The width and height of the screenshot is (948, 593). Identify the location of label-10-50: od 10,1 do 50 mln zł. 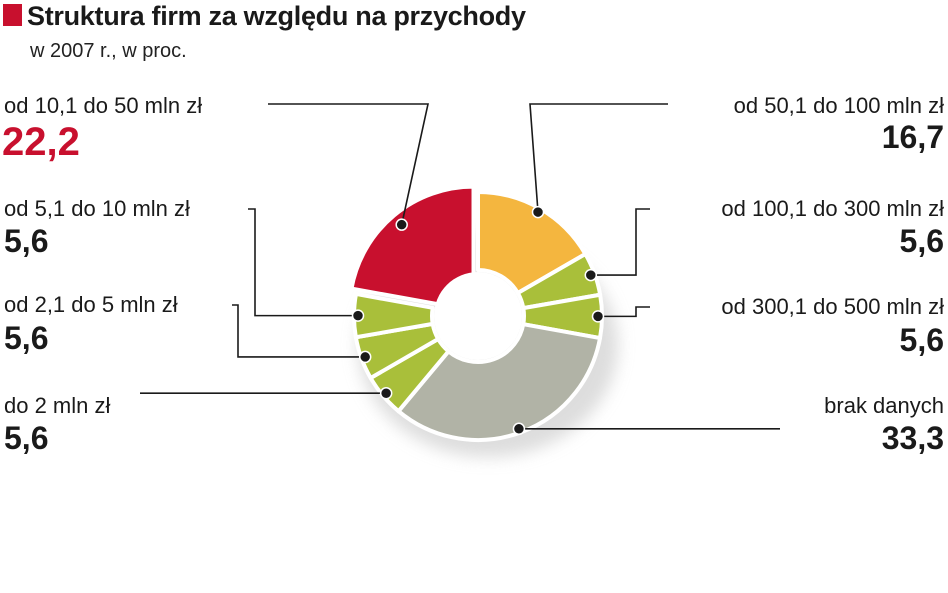
(103, 105).